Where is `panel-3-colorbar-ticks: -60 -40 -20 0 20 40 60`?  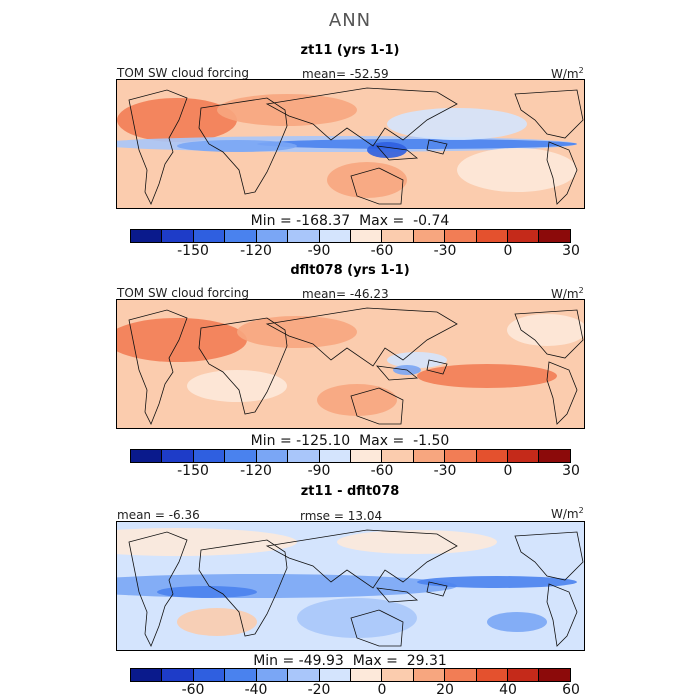
panel-3-colorbar-ticks: -60 -40 -20 0 20 40 60 is located at coordinates (355, 691).